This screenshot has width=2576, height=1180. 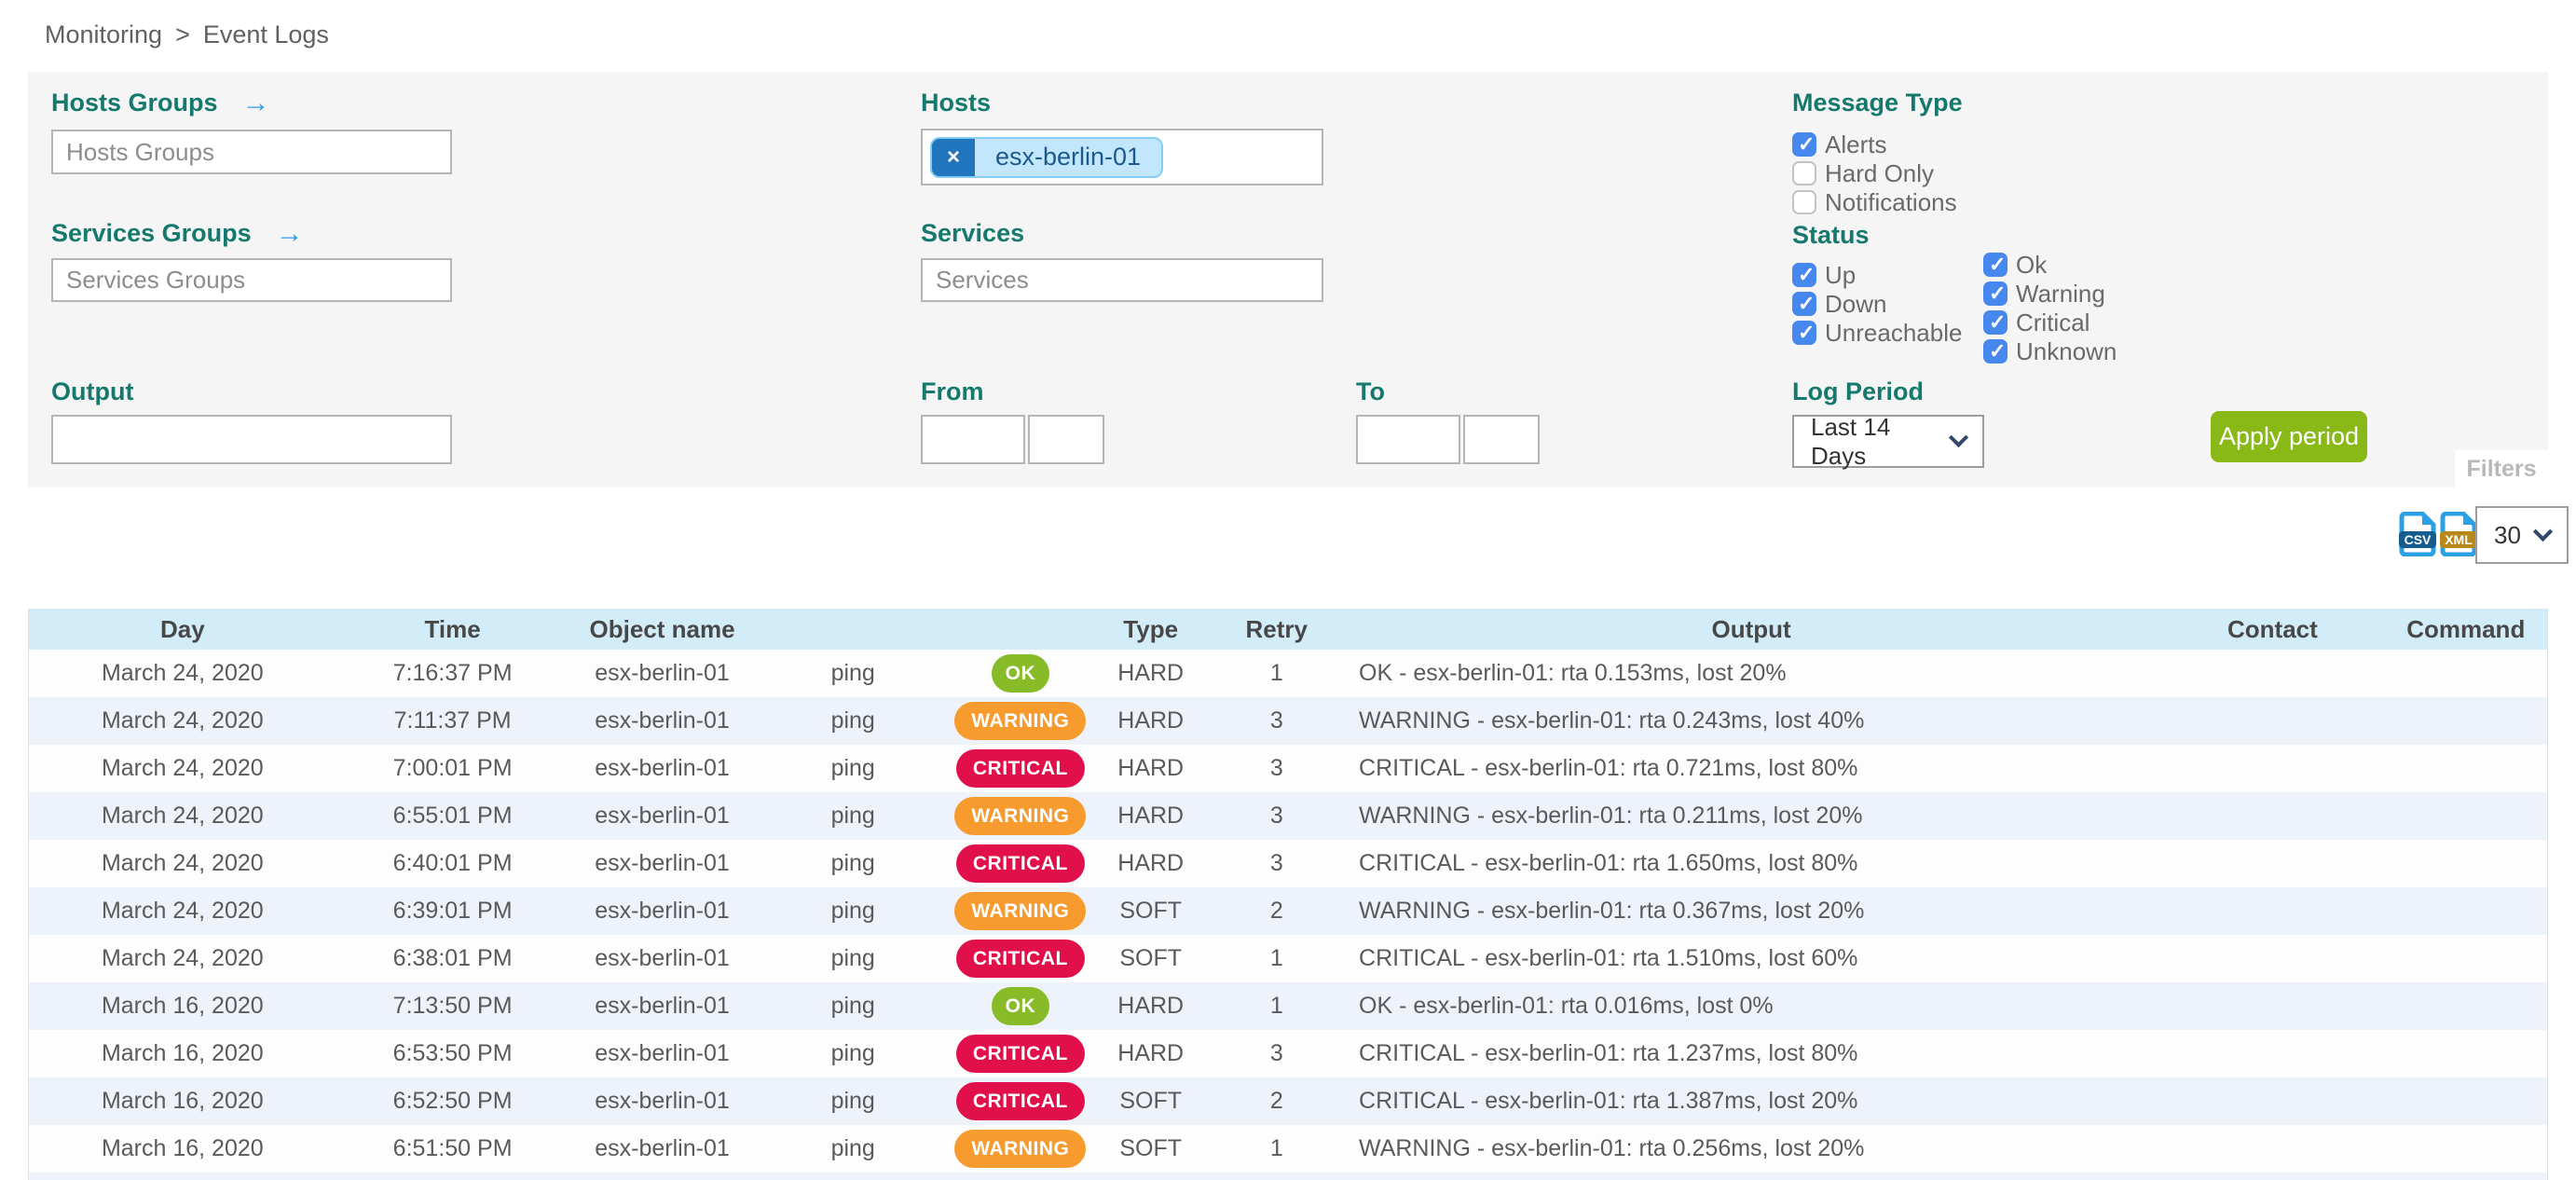 What do you see at coordinates (2066, 351) in the screenshot?
I see `unknown-checkbox-label: Unknown` at bounding box center [2066, 351].